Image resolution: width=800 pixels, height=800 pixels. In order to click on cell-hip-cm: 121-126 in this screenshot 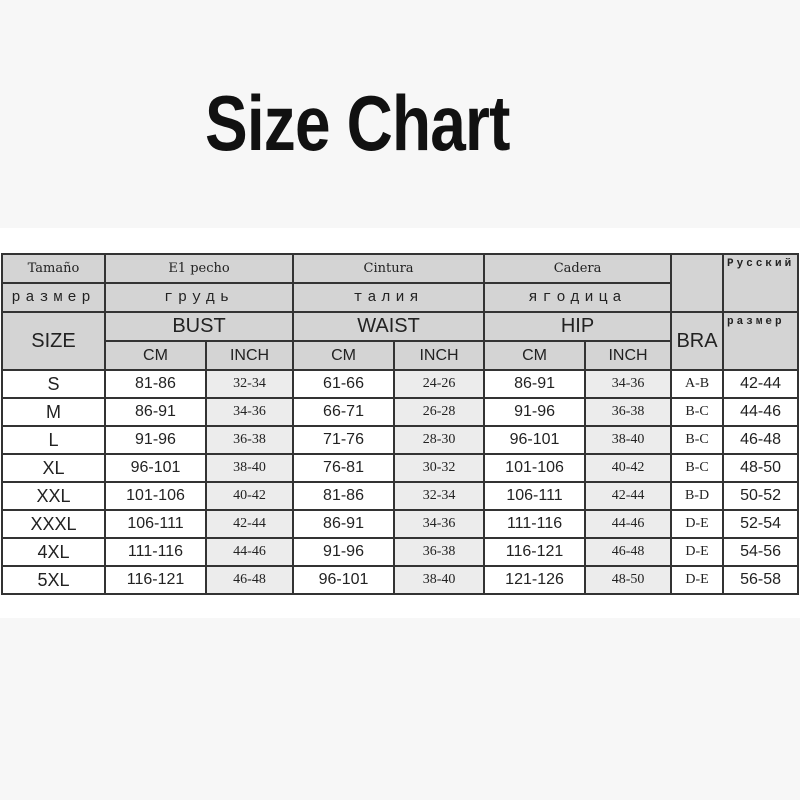, I will do `click(535, 580)`.